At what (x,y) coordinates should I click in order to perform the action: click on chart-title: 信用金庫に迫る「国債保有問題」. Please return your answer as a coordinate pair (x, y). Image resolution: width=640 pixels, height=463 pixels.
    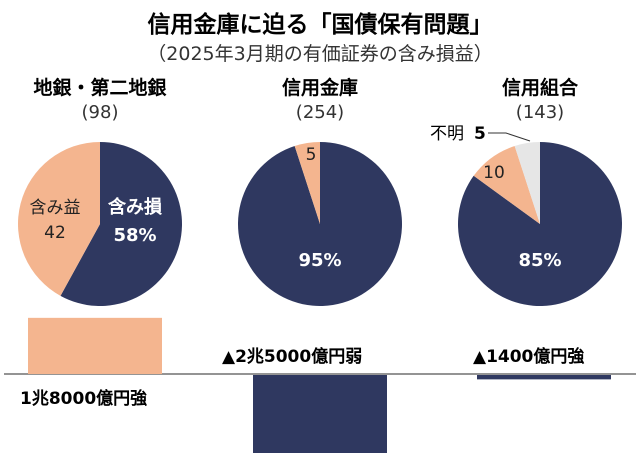
    Looking at the image, I should click on (320, 24).